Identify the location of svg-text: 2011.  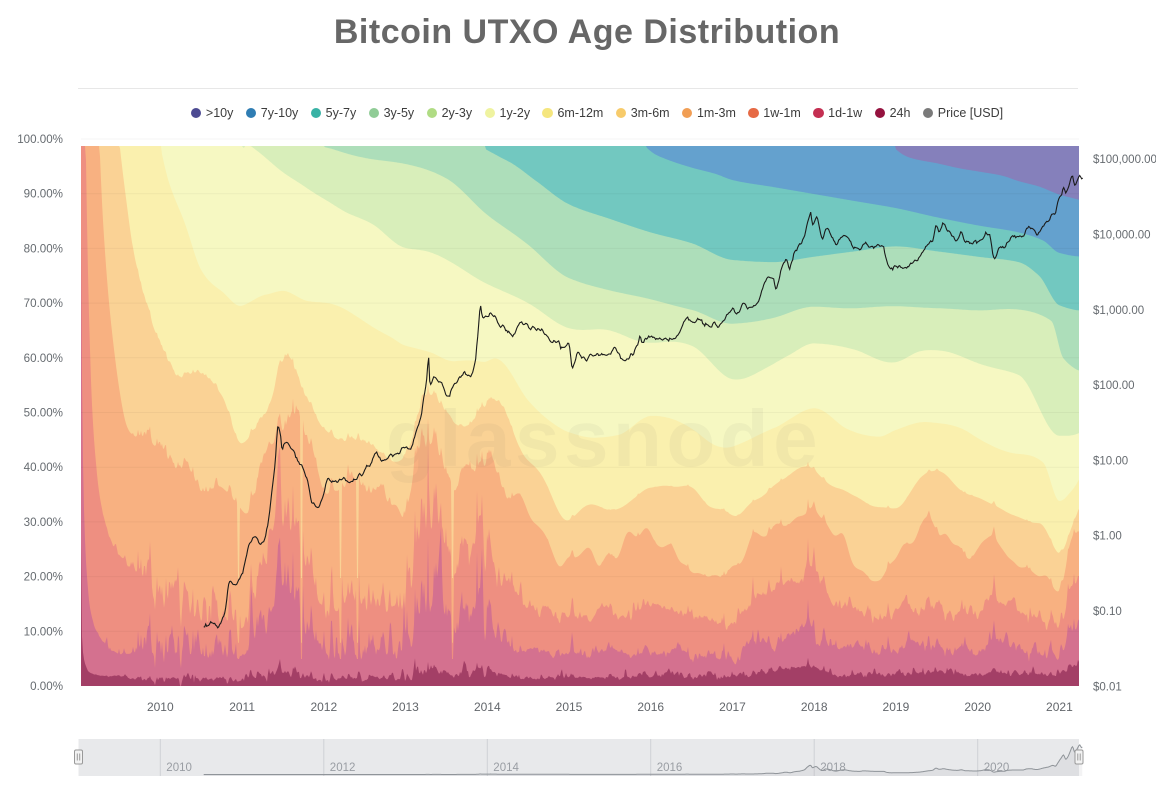
(242, 707).